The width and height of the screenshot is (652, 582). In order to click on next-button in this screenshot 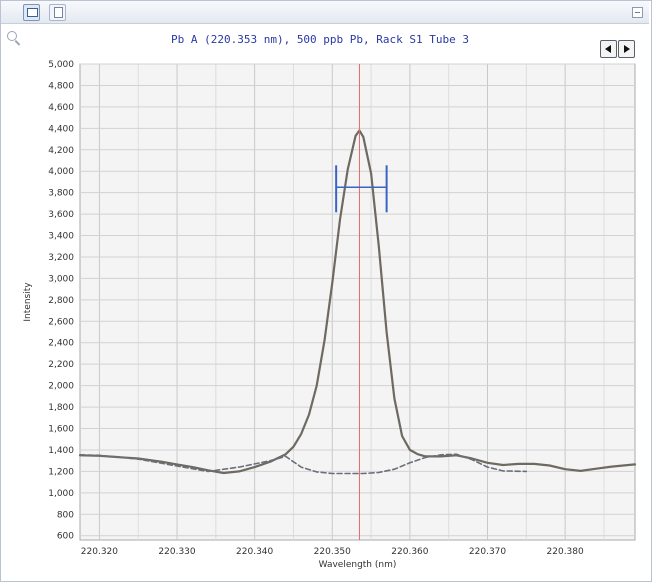, I will do `click(626, 49)`.